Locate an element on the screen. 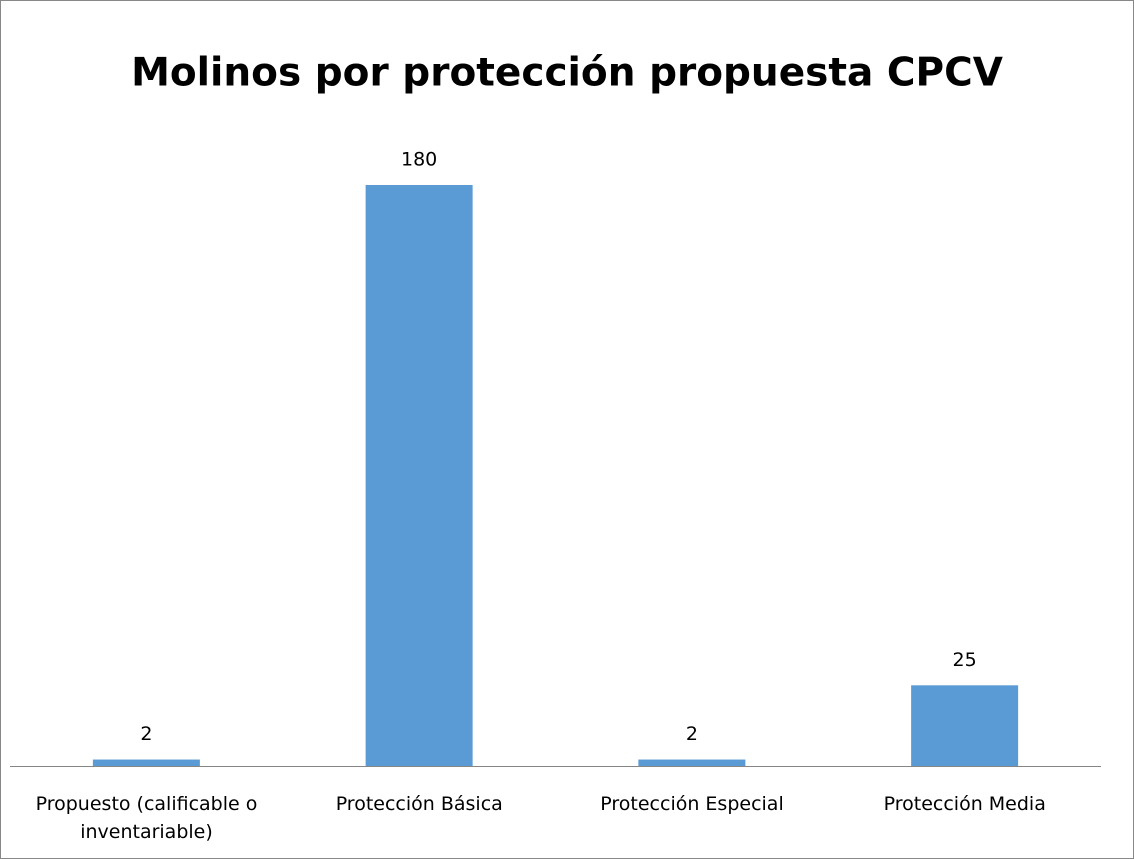 The height and width of the screenshot is (859, 1134). x-tick-label: Protección Media is located at coordinates (964, 804).